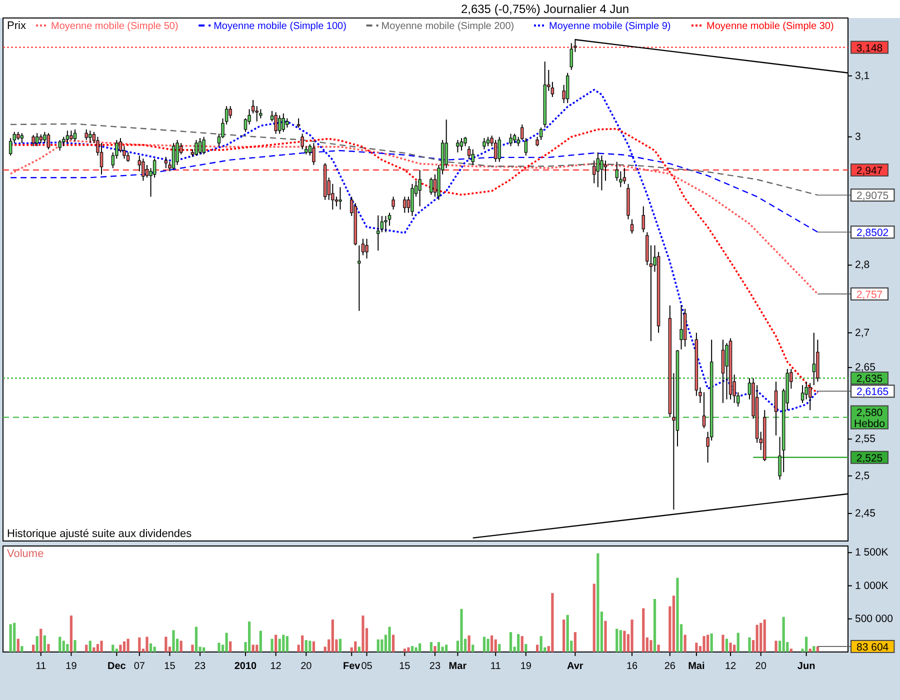  I want to click on annotation: Historique ajusté suite aux dividendes, so click(99, 534).